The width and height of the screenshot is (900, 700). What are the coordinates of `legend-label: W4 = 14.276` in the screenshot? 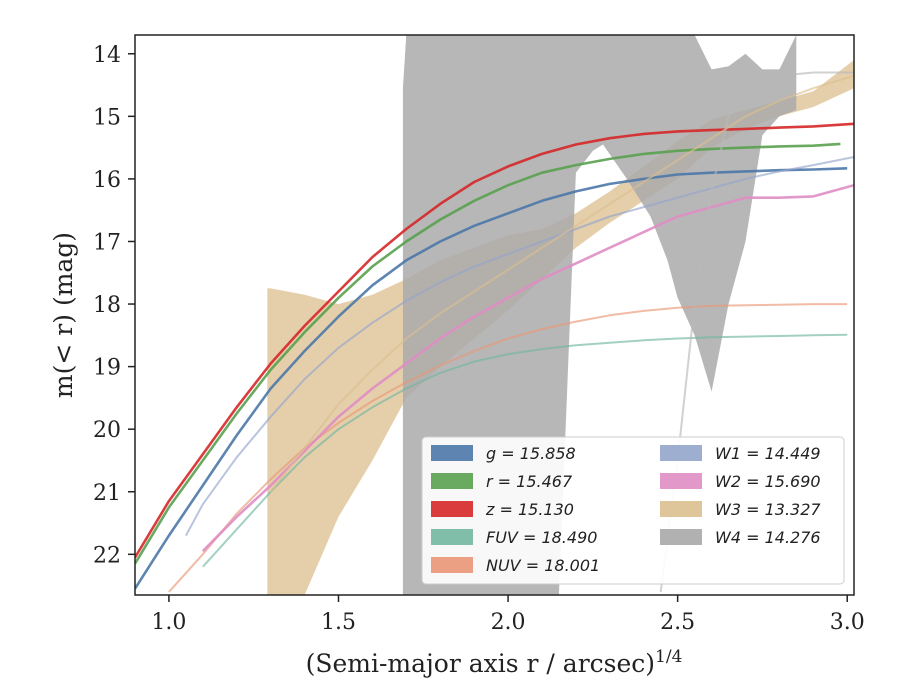 It's located at (768, 537).